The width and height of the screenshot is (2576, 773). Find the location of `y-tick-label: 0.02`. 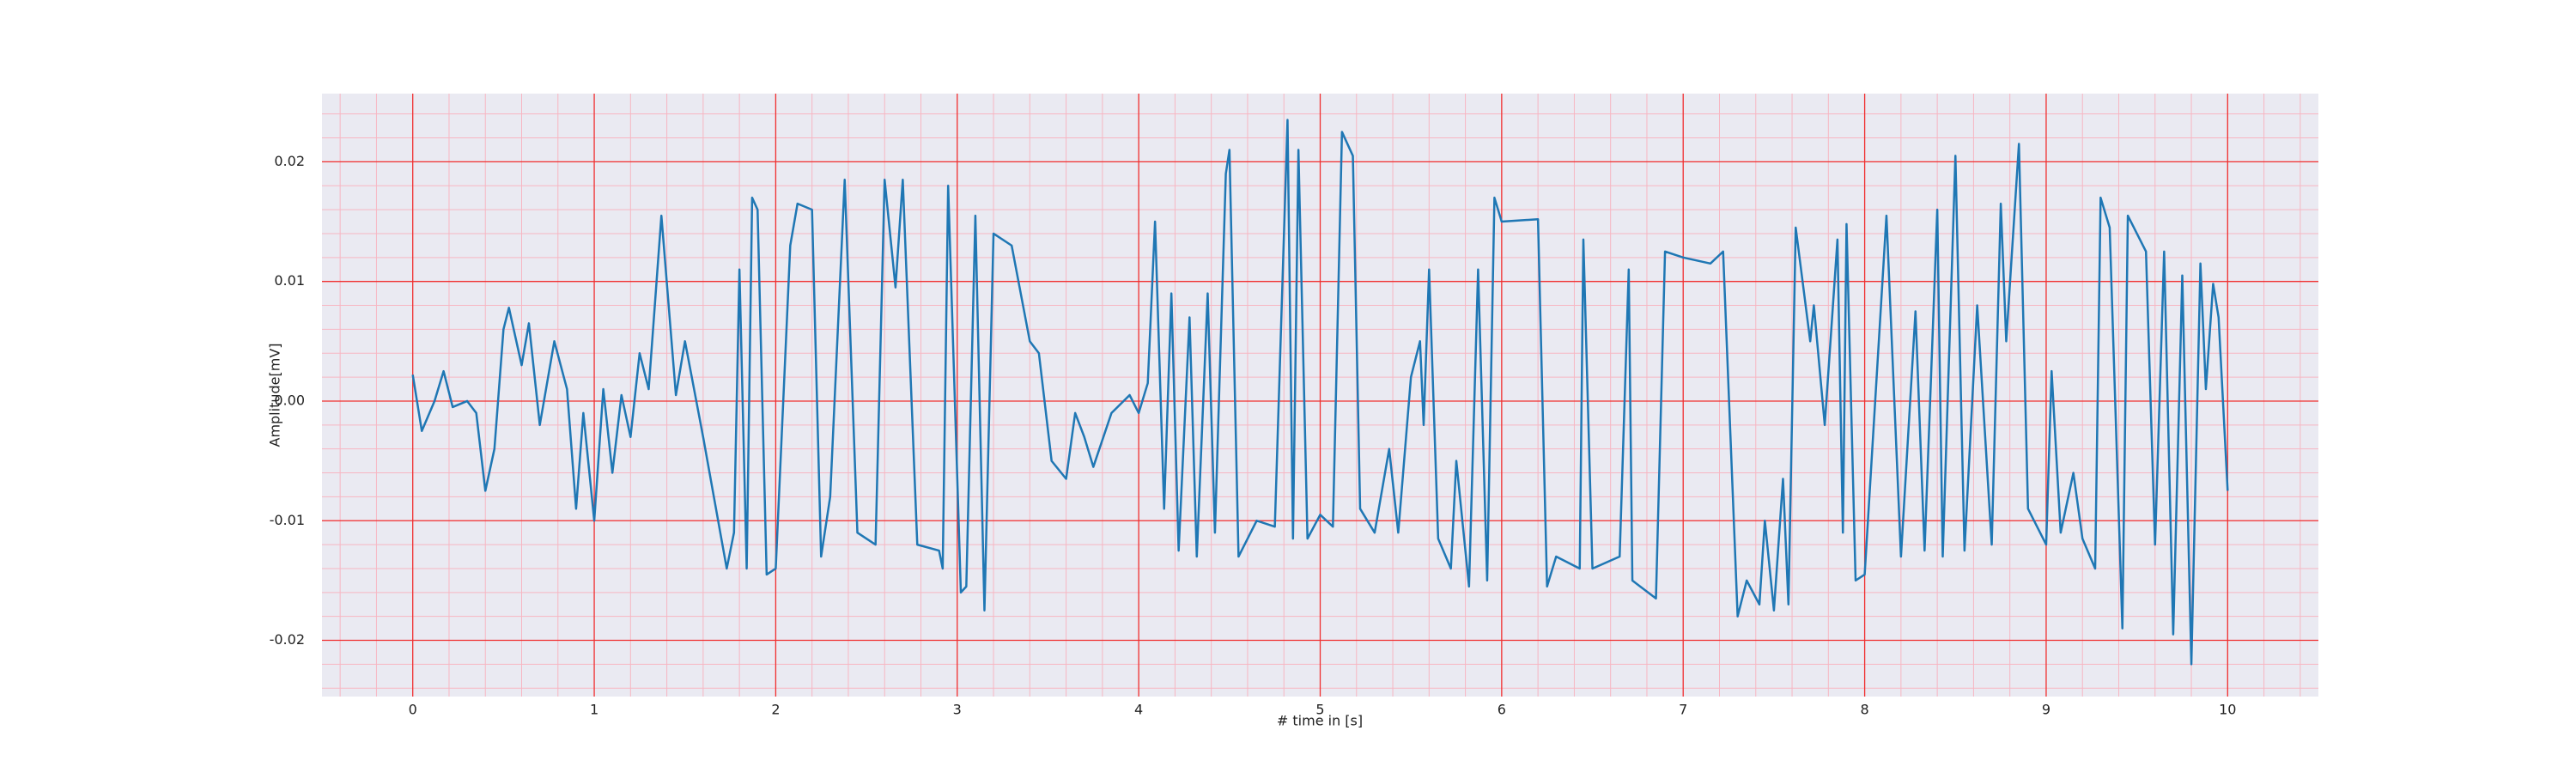

y-tick-label: 0.02 is located at coordinates (290, 161).